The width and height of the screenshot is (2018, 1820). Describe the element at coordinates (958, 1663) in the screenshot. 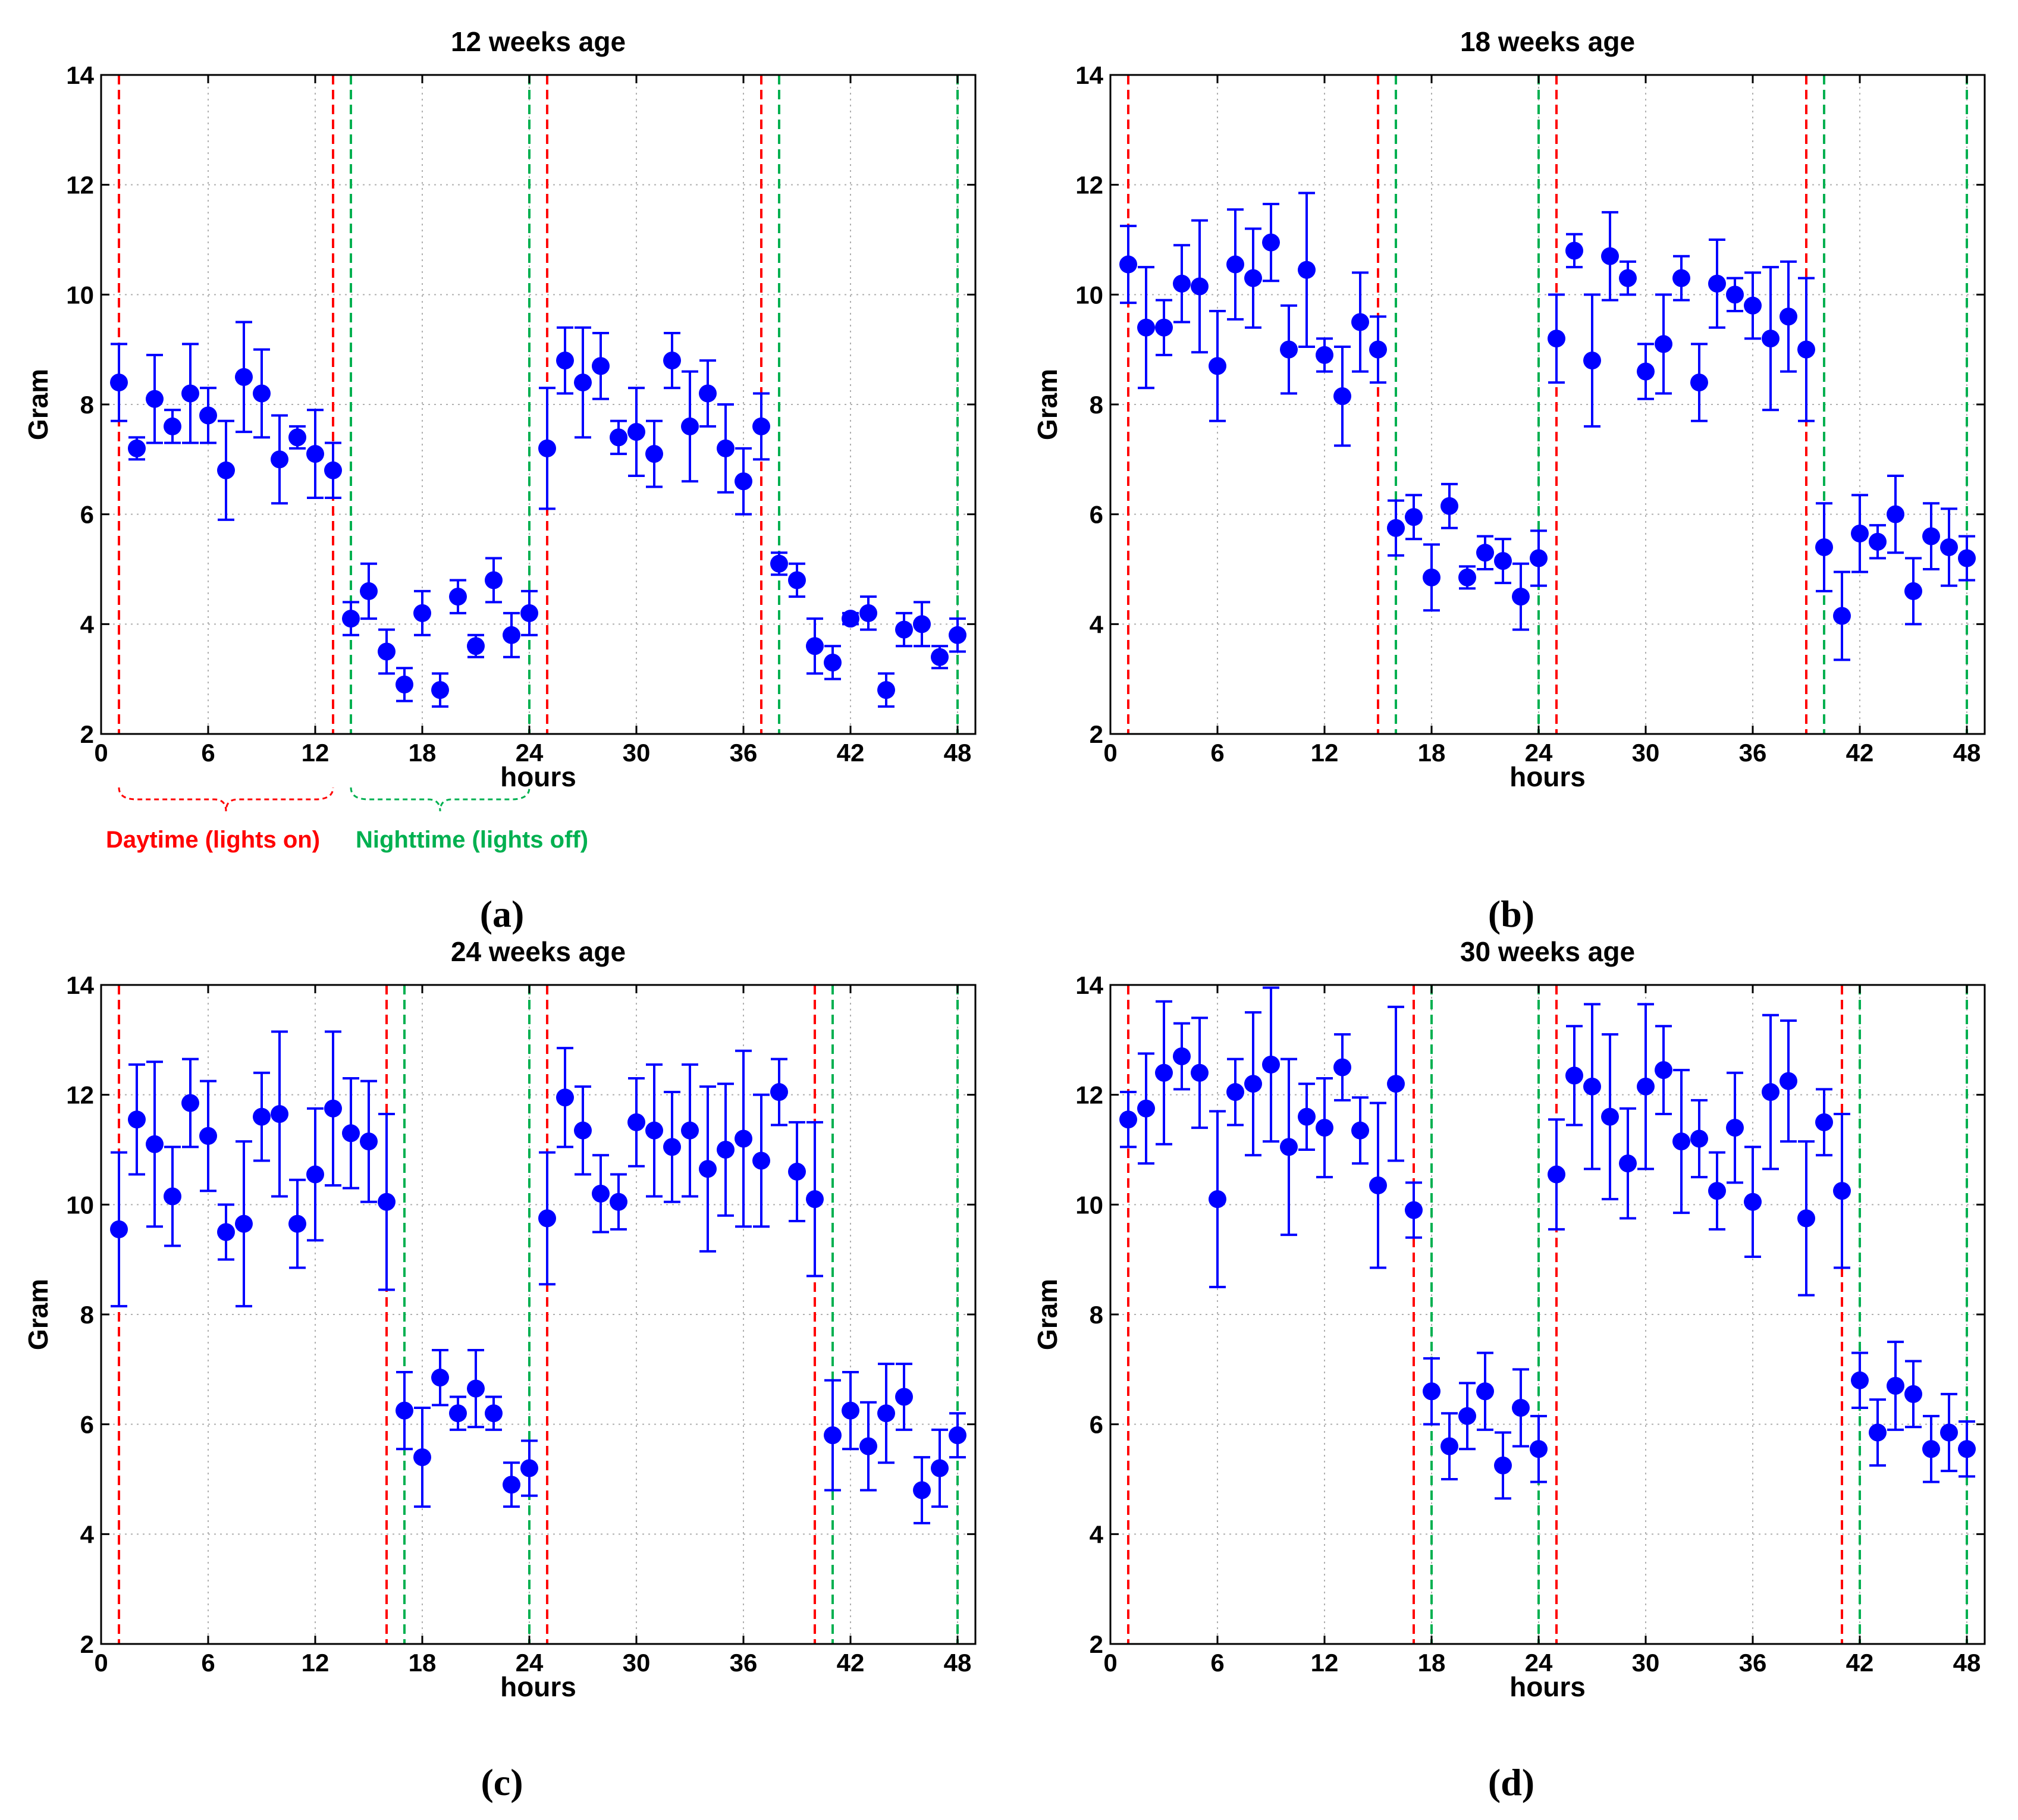

I see `x-tick-label: 48` at that location.